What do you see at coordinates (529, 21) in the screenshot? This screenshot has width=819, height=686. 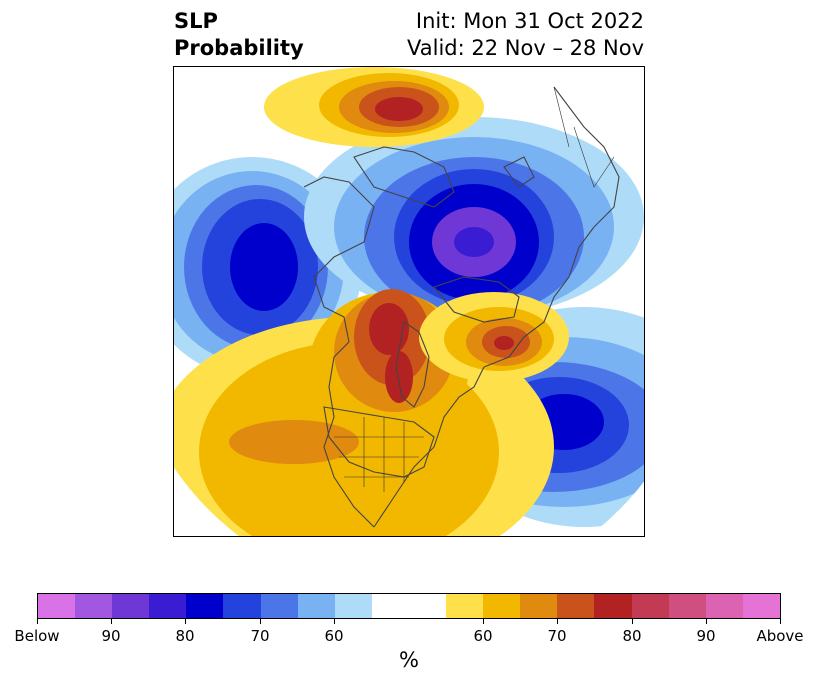 I see `init-date: Init: Mon 31 Oct 2022` at bounding box center [529, 21].